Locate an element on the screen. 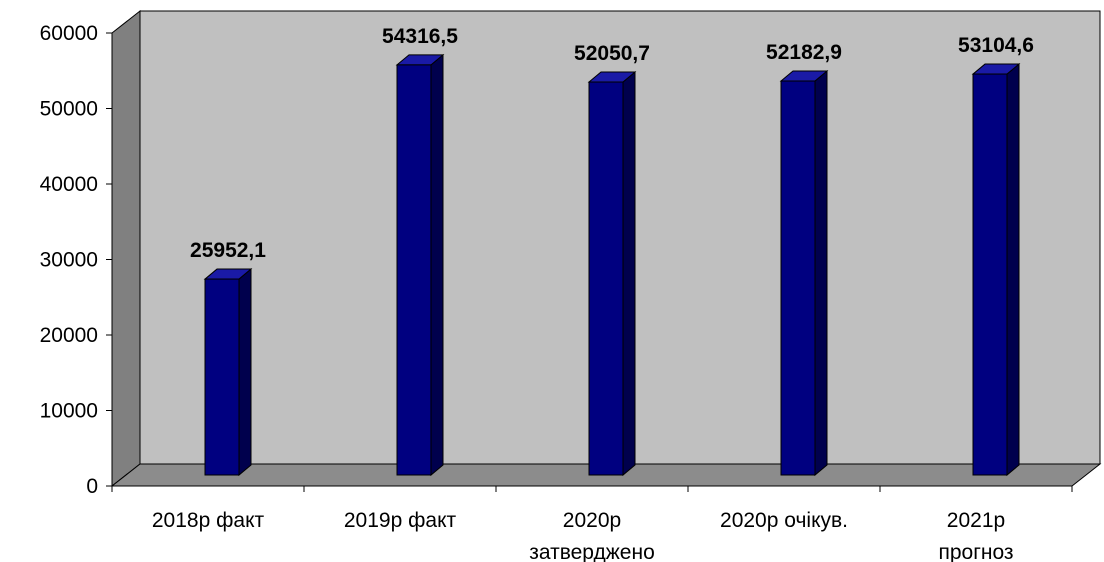 This screenshot has width=1104, height=562. data-label: 52182,9 is located at coordinates (804, 52).